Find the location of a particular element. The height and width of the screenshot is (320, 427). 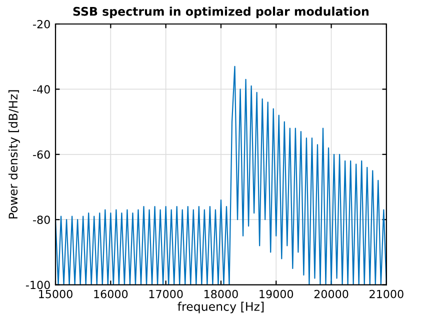

x-tick-label: 16000 is located at coordinates (111, 294).